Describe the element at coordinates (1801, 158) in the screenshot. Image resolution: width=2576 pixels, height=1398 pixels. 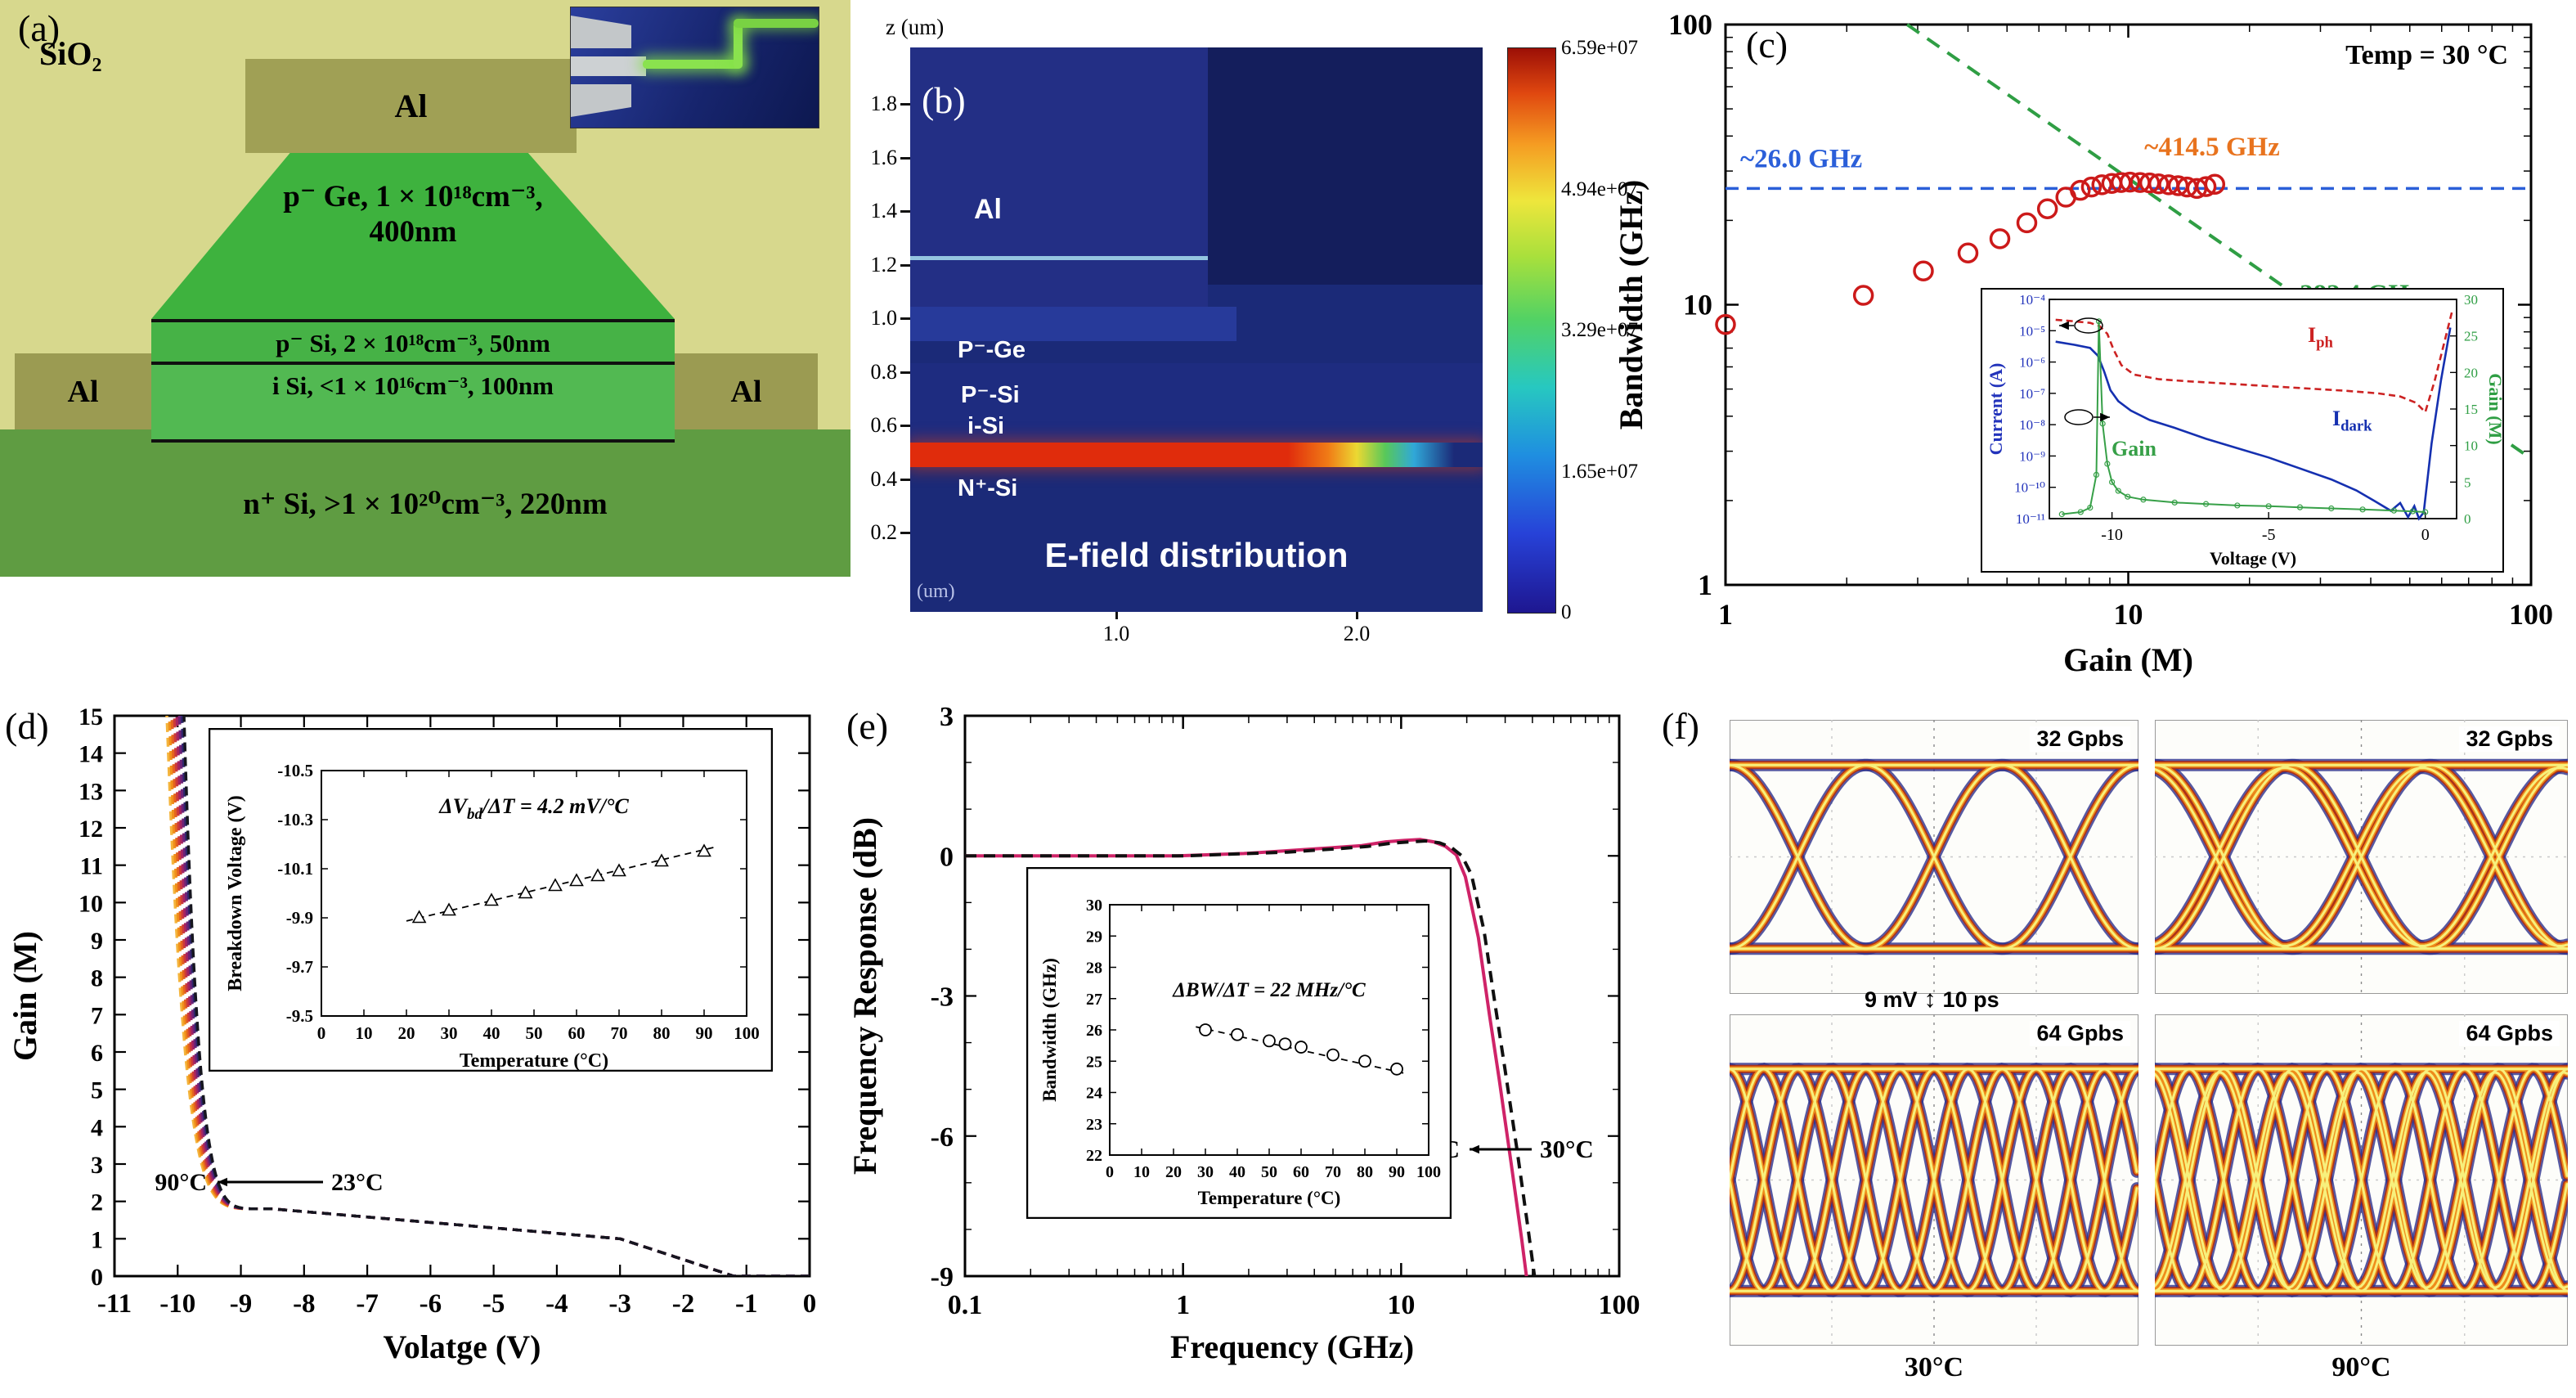
I see `hline-label: ~26.0 GHz` at that location.